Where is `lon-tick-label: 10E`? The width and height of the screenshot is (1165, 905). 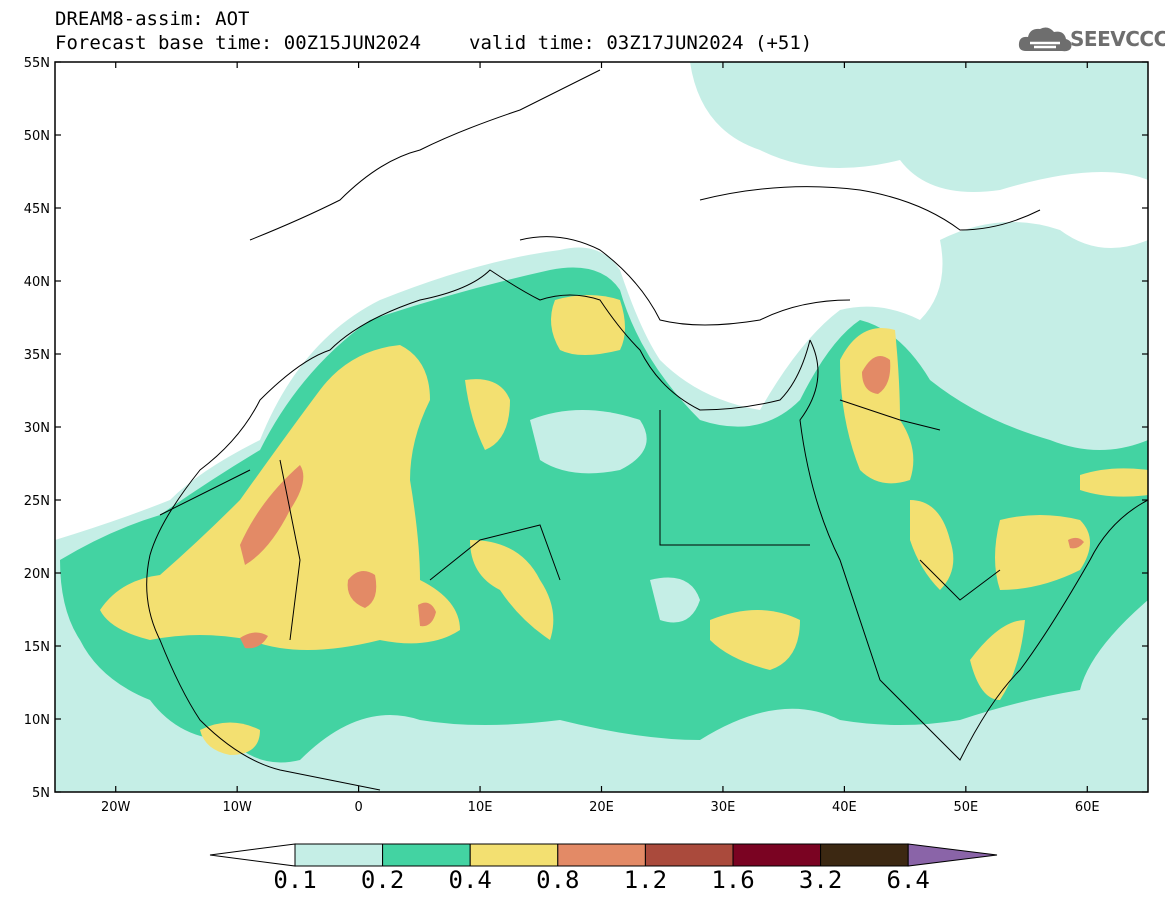
lon-tick-label: 10E is located at coordinates (480, 807).